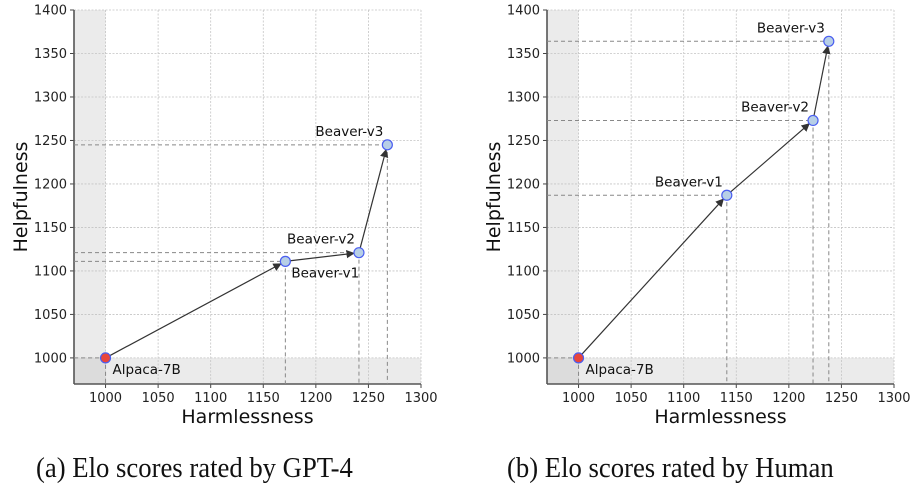 The height and width of the screenshot is (494, 915). I want to click on caption-gpt4: (a) Elo scores rated by GPT-4, so click(194, 468).